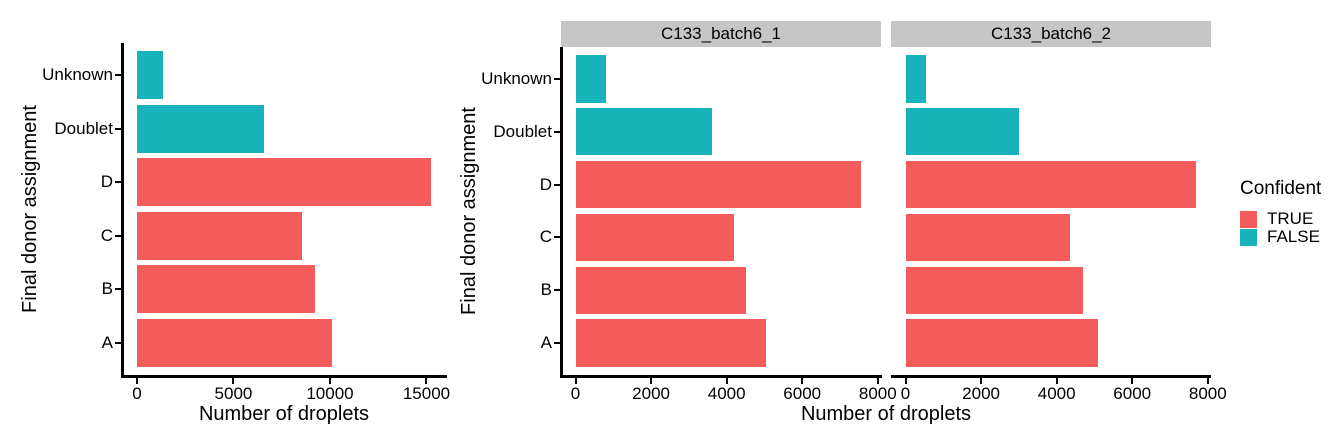  I want to click on y-tick-mark-facets-a, so click(557, 343).